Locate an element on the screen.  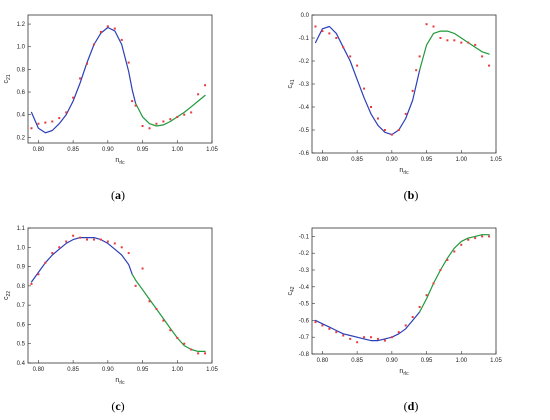
y-tick-label: 0.7 is located at coordinates (21, 306).